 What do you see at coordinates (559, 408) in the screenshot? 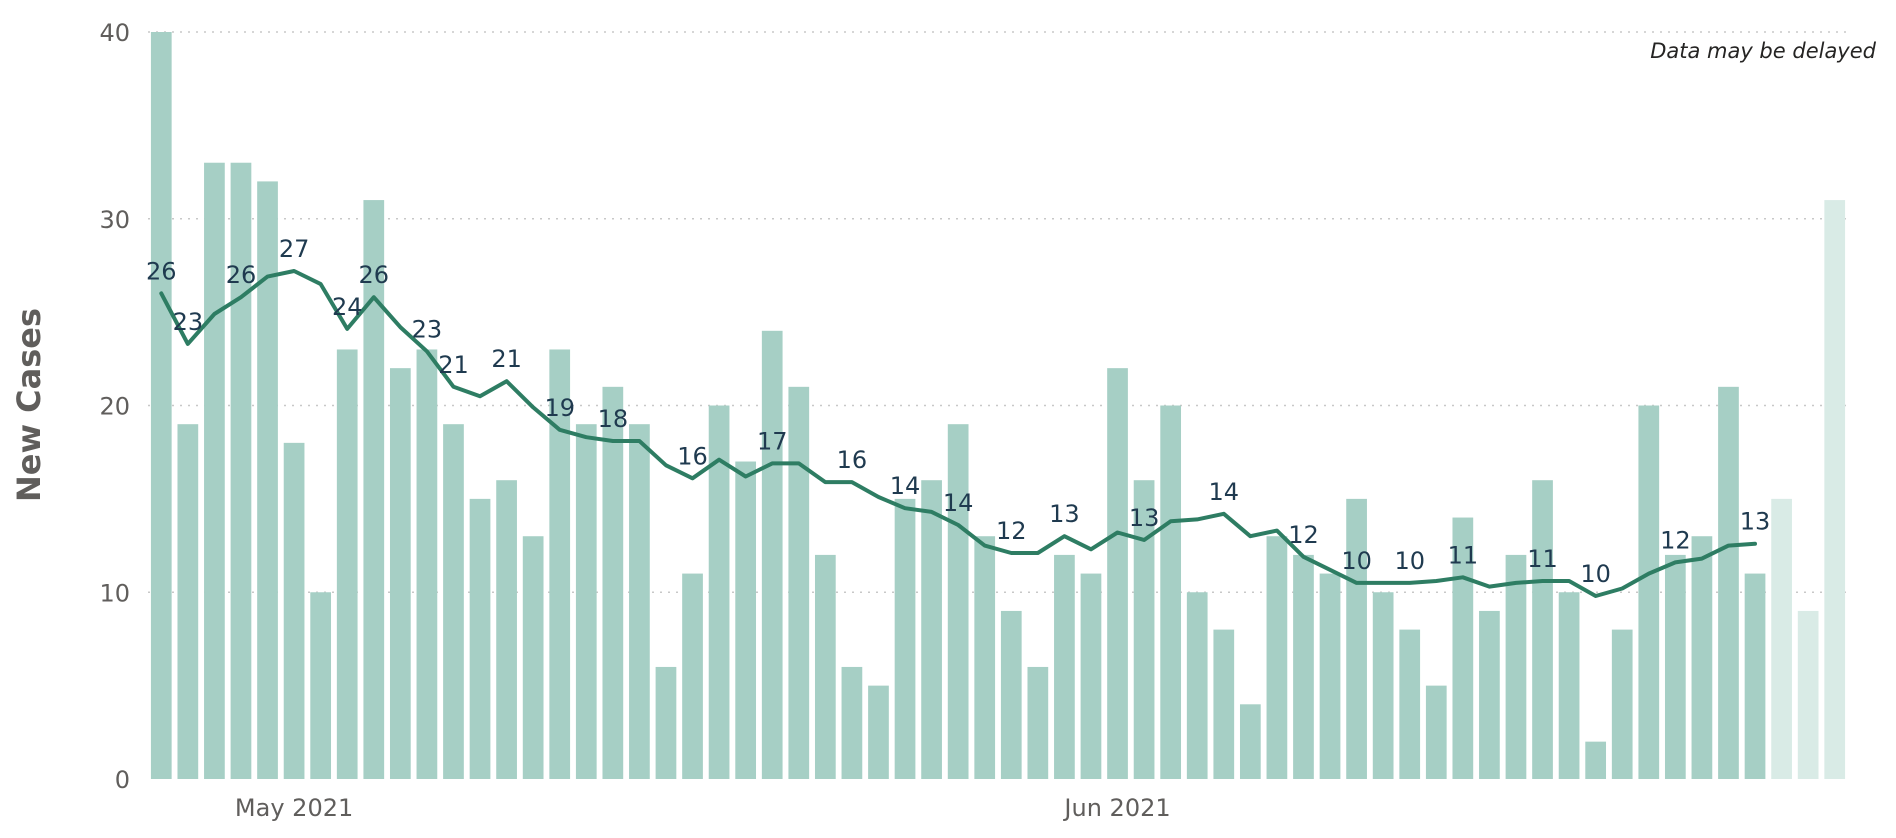
I see `data-label: 19` at bounding box center [559, 408].